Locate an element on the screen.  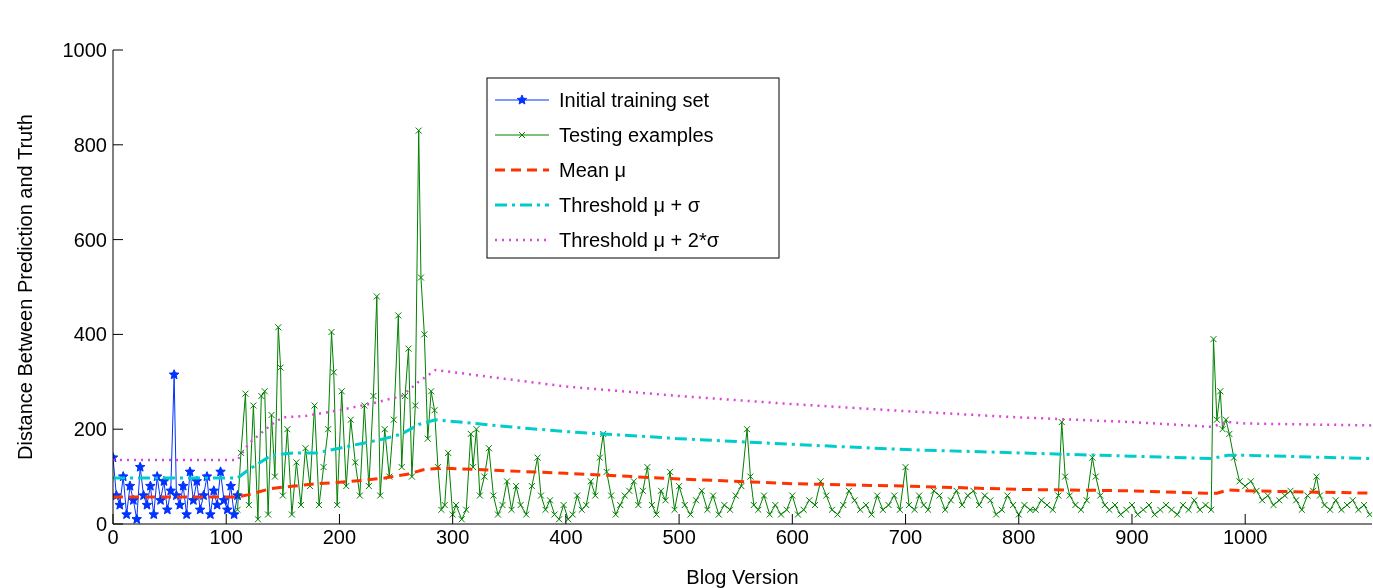
y-tick-label: 1000 is located at coordinates (84, 50).